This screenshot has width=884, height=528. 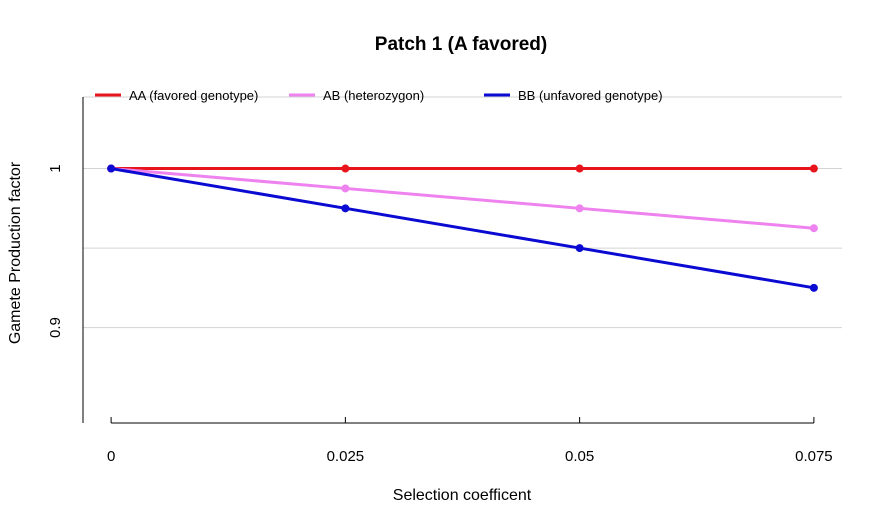 I want to click on legend-label: BB (unfavored genotype), so click(x=590, y=95).